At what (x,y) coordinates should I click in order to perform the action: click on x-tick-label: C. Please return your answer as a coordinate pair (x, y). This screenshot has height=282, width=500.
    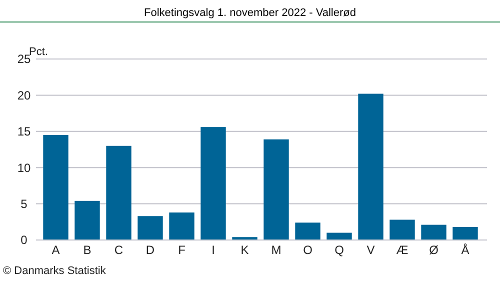
    Looking at the image, I should click on (119, 250).